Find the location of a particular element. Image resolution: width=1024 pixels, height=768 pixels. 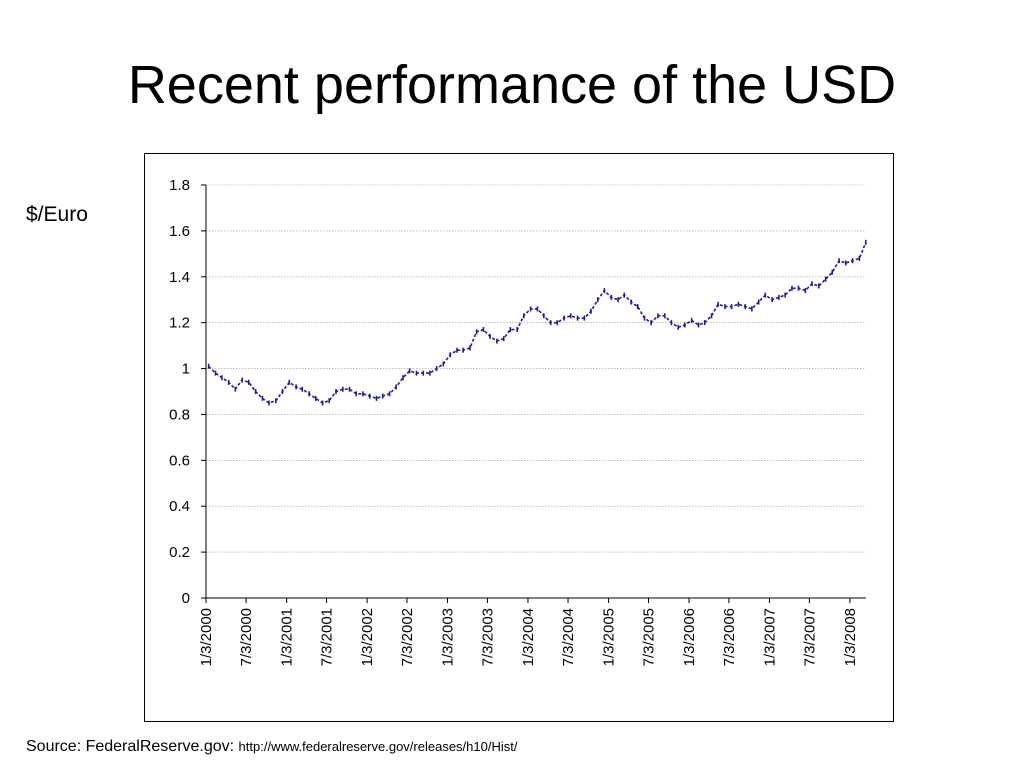

y-tick-label: 1.6 is located at coordinates (179, 231).